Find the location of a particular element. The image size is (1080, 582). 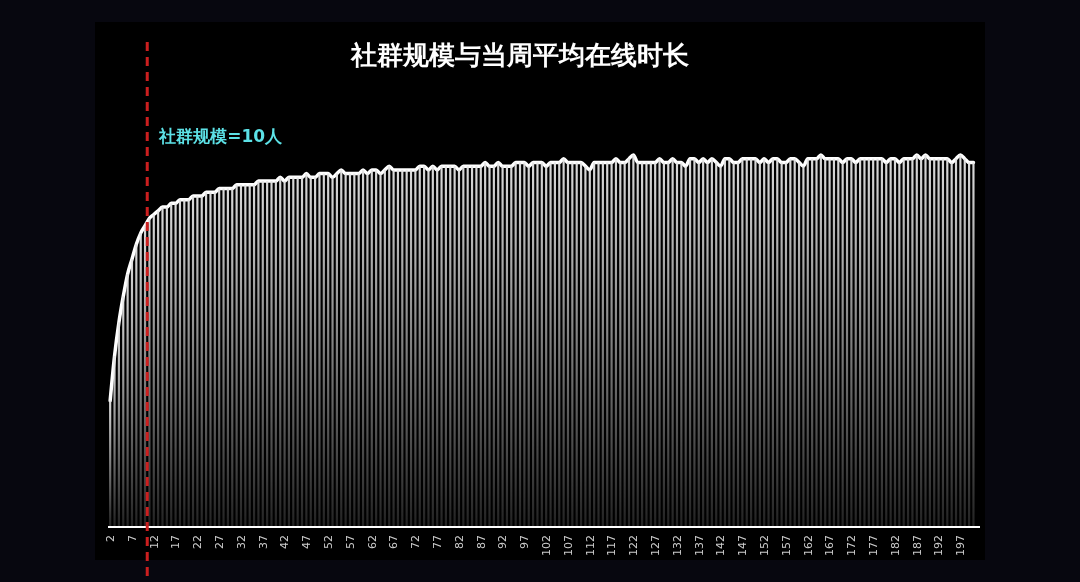

x-tick-label: 42 is located at coordinates (285, 542).